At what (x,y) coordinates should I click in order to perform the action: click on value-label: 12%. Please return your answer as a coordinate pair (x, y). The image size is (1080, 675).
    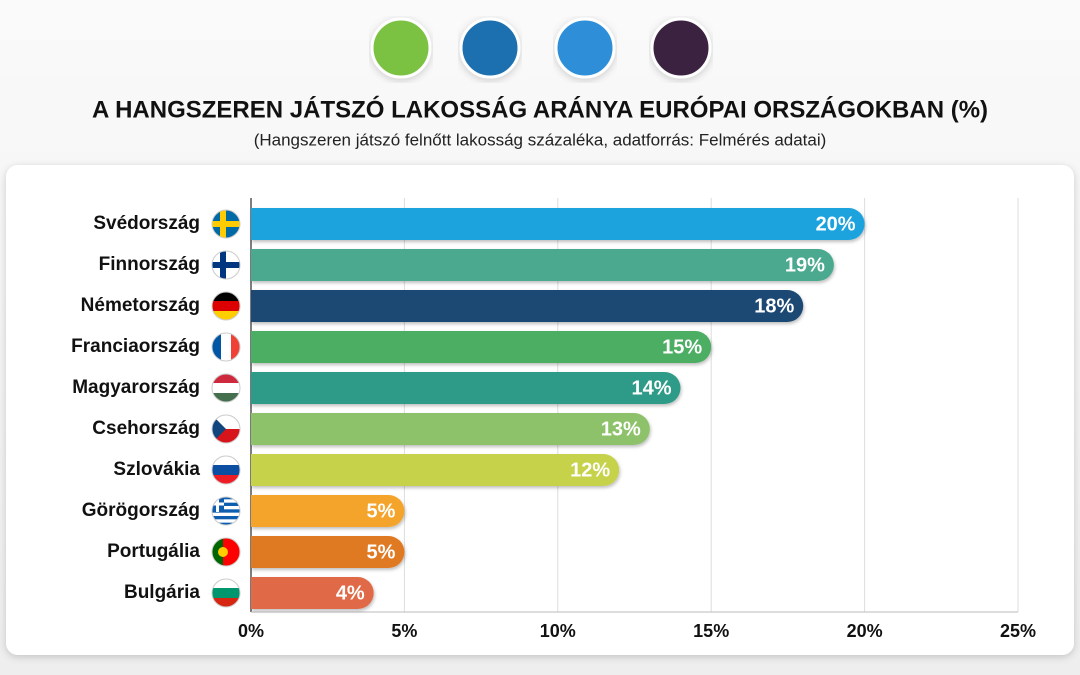
    Looking at the image, I should click on (590, 470).